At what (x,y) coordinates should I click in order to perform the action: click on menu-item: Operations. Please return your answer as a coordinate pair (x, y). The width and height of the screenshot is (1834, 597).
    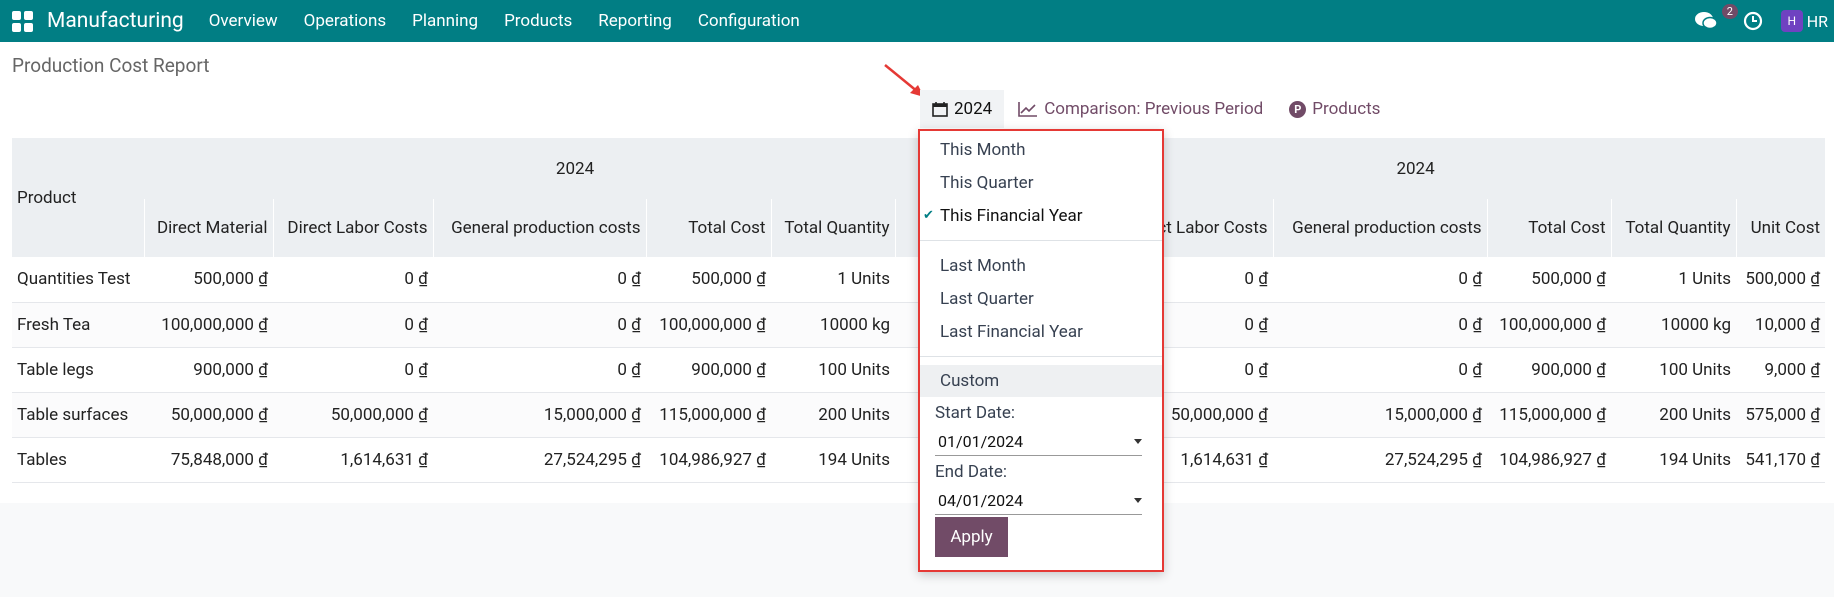
    Looking at the image, I should click on (345, 21).